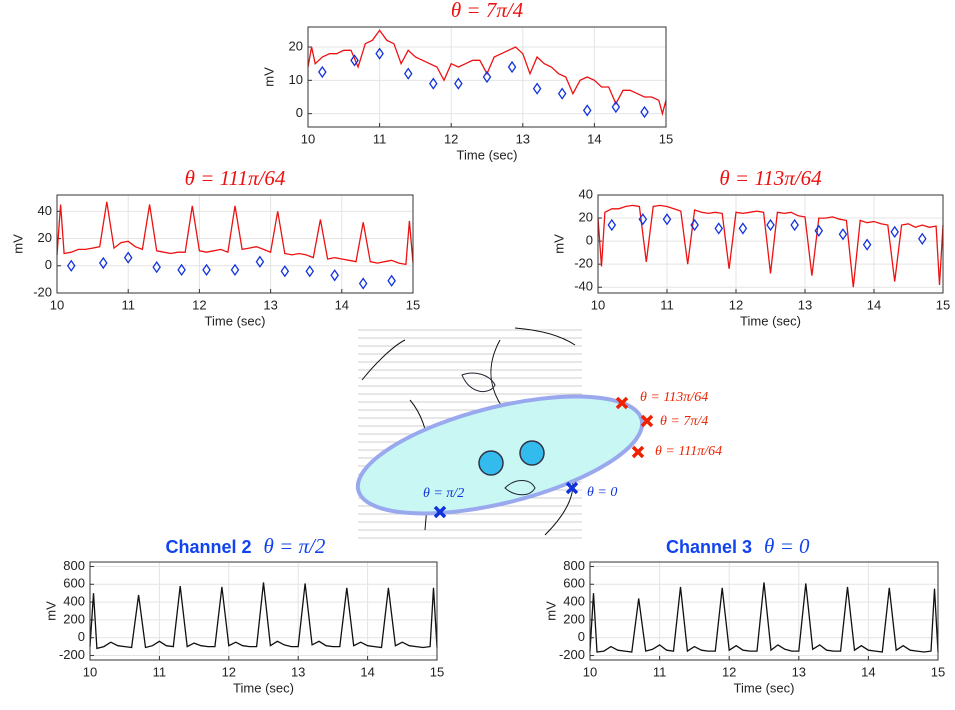 The width and height of the screenshot is (955, 710). What do you see at coordinates (383, 360) in the screenshot?
I see `sketch` at bounding box center [383, 360].